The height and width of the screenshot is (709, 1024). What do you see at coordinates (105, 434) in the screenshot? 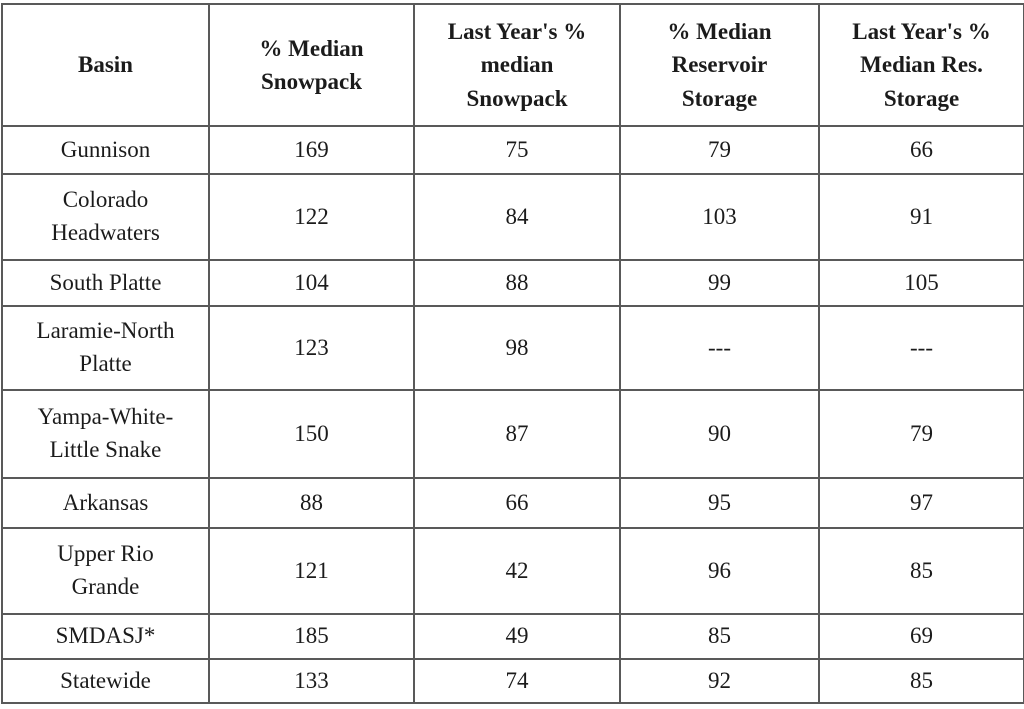
I see `basin-name-cell: Yampa-White- Little Snake` at bounding box center [105, 434].